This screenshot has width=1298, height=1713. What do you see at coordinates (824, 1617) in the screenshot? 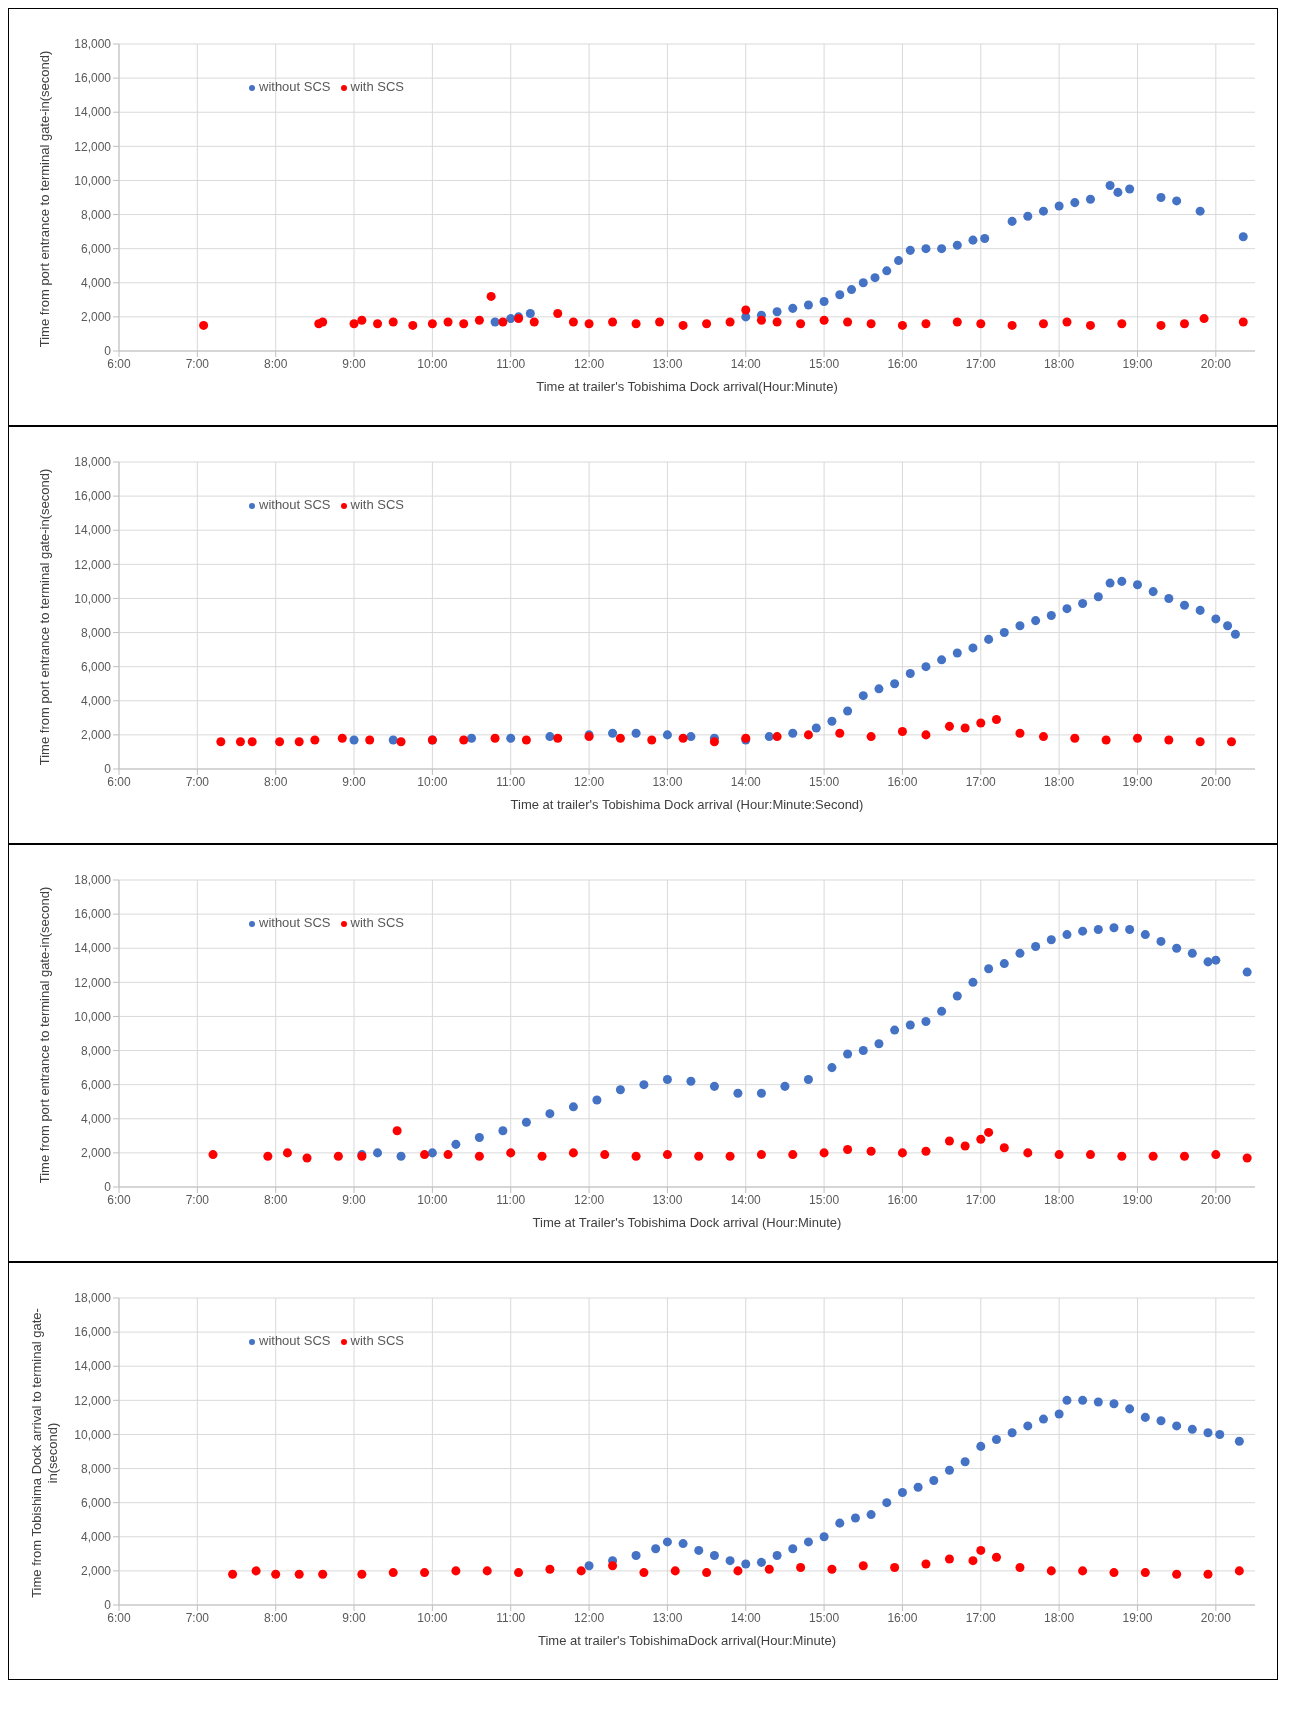
I see `x-tick-label: 15:00` at bounding box center [824, 1617].